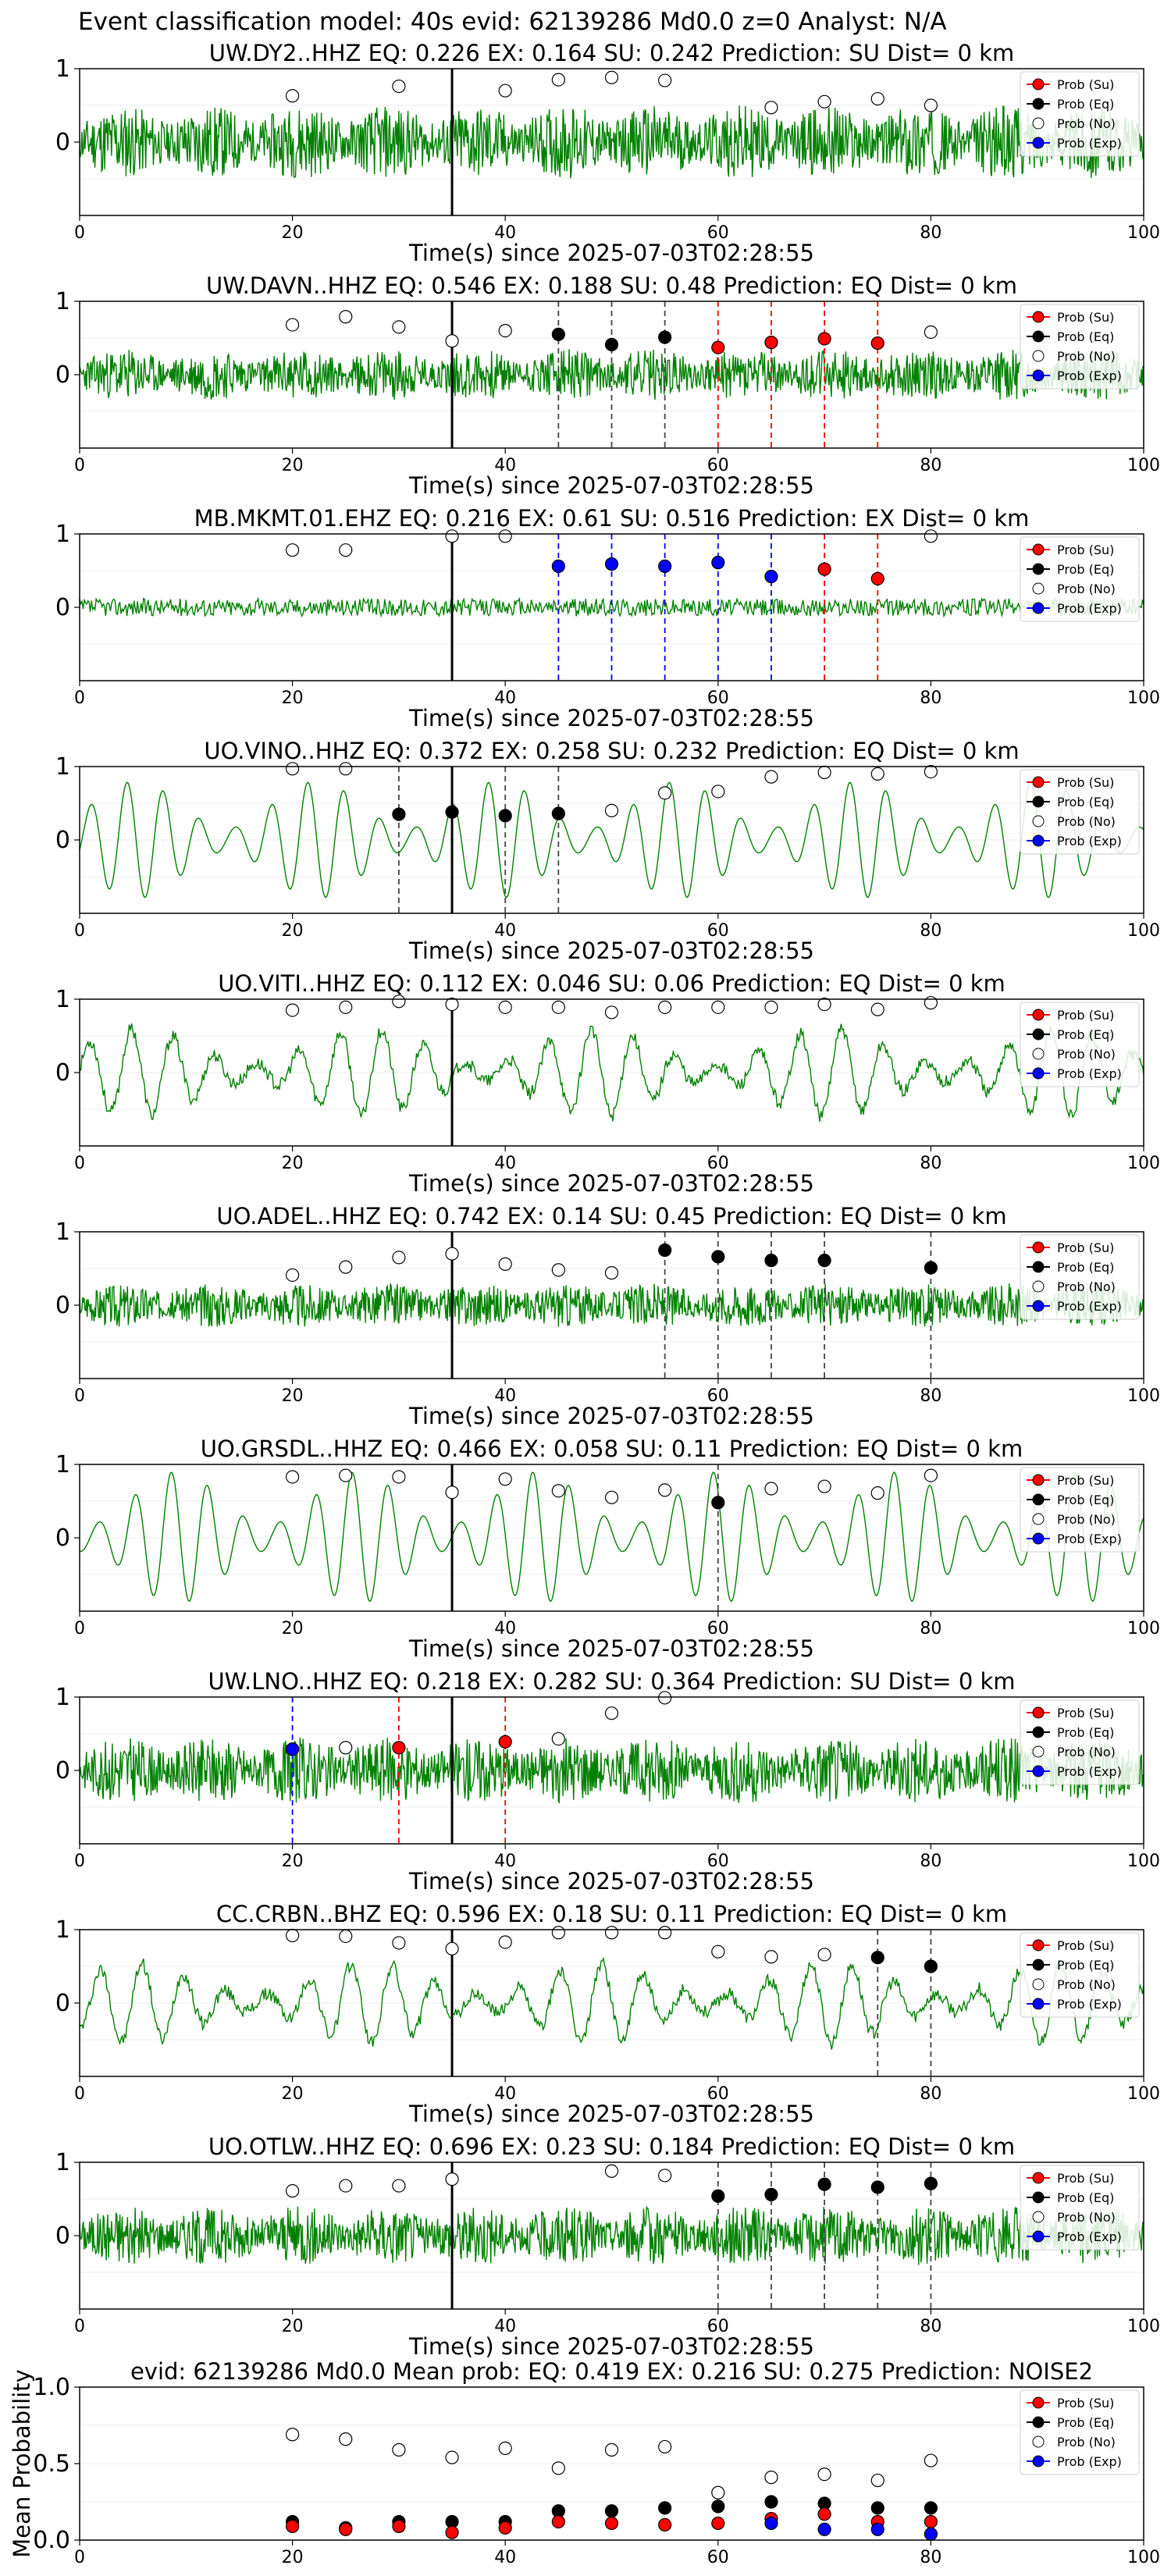 The width and height of the screenshot is (1171, 2576). What do you see at coordinates (62, 2003) in the screenshot?
I see `y-tick-label: 0` at bounding box center [62, 2003].